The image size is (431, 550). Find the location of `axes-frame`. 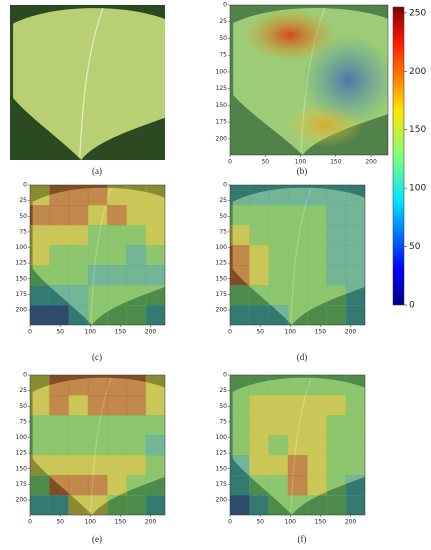

axes-frame is located at coordinates (297, 255).